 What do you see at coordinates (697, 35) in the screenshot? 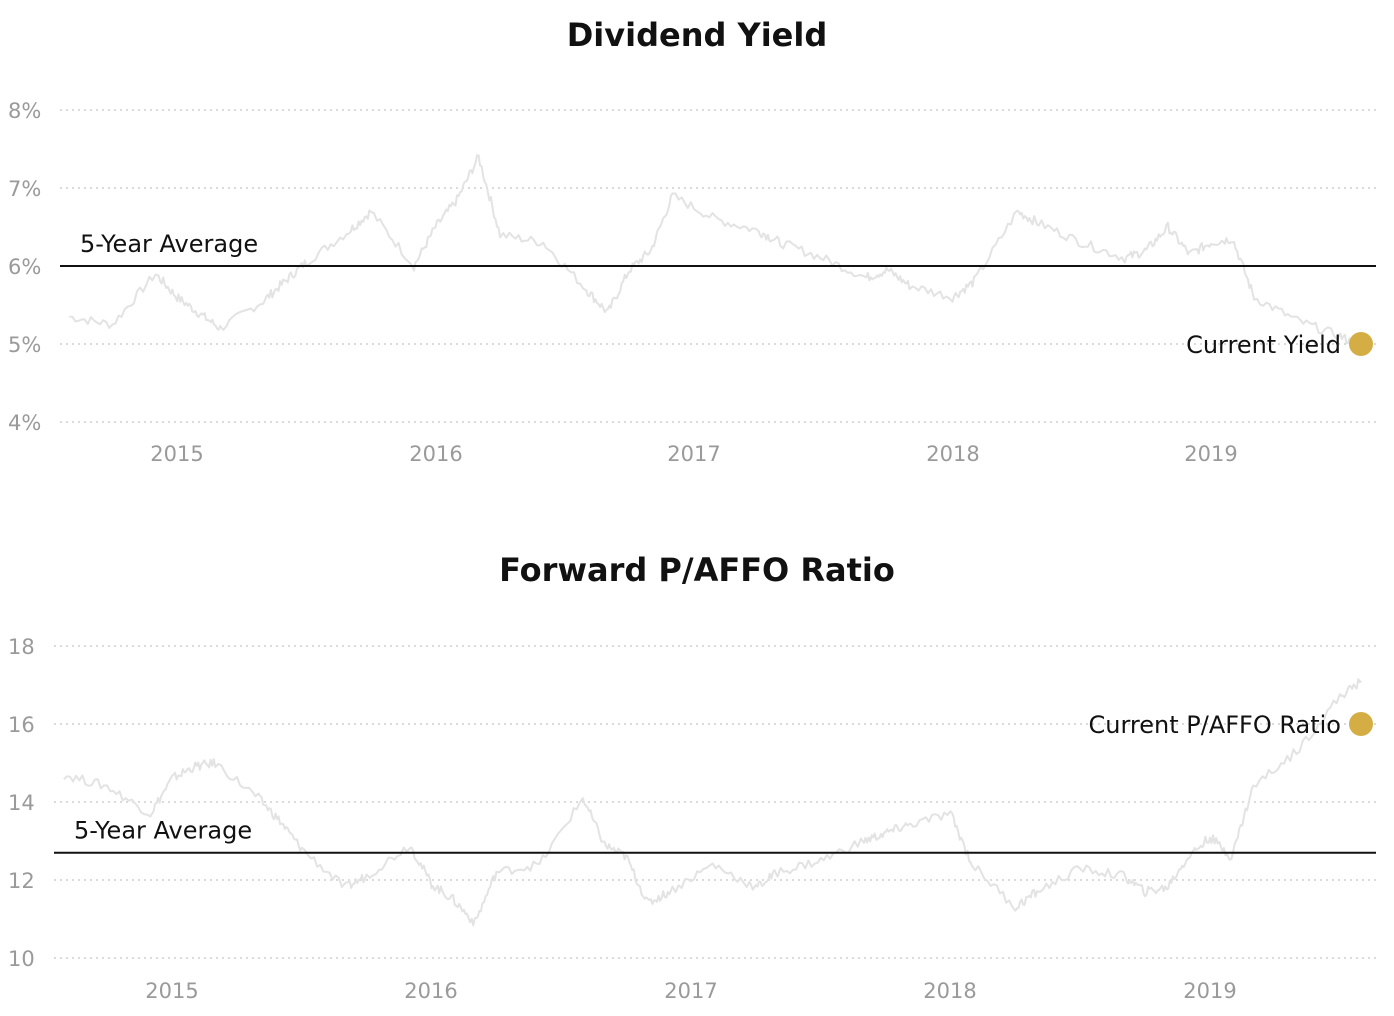
I see `chart-title: Dividend Yield` at bounding box center [697, 35].